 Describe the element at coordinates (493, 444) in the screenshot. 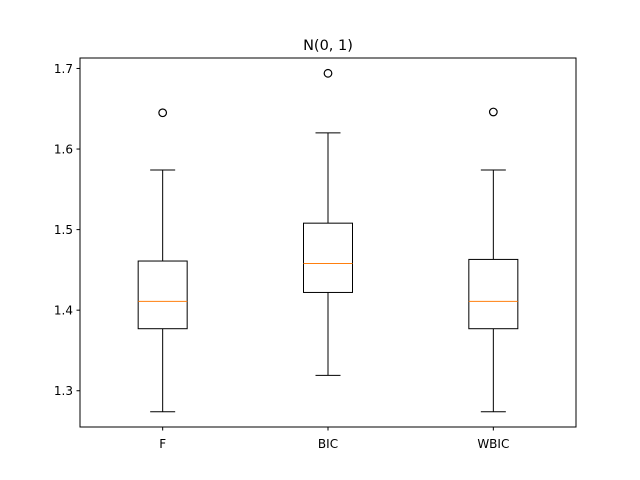

I see `x-tick-label: WBIC` at that location.